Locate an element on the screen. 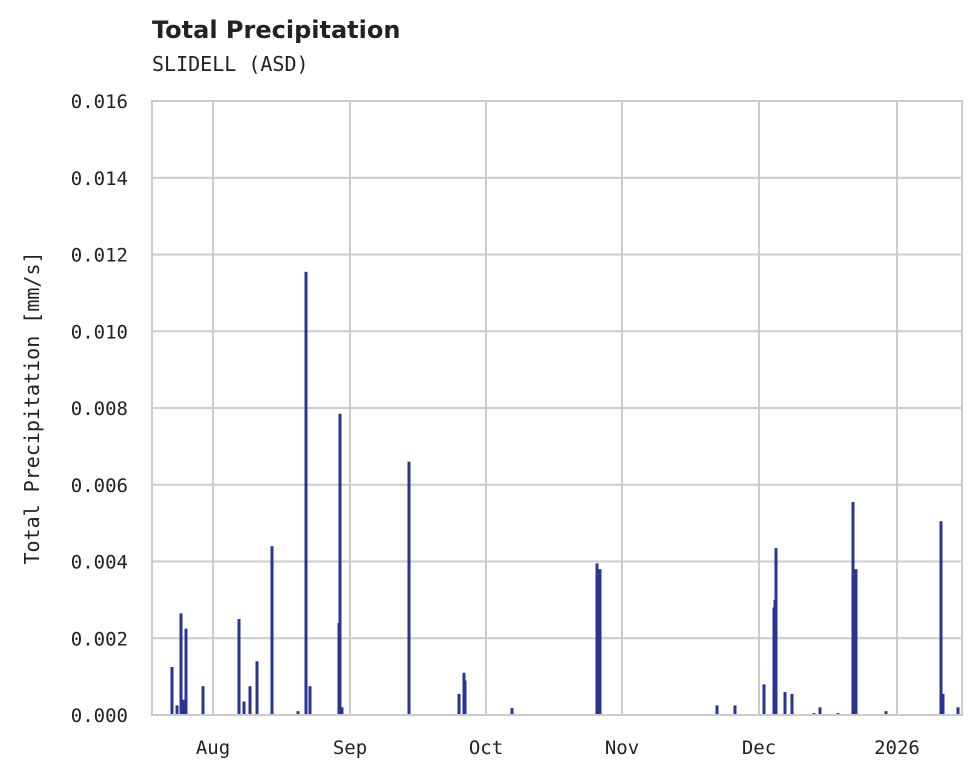 The width and height of the screenshot is (980, 780). chart-subtitle: SLIDELL (ASD) is located at coordinates (230, 64).